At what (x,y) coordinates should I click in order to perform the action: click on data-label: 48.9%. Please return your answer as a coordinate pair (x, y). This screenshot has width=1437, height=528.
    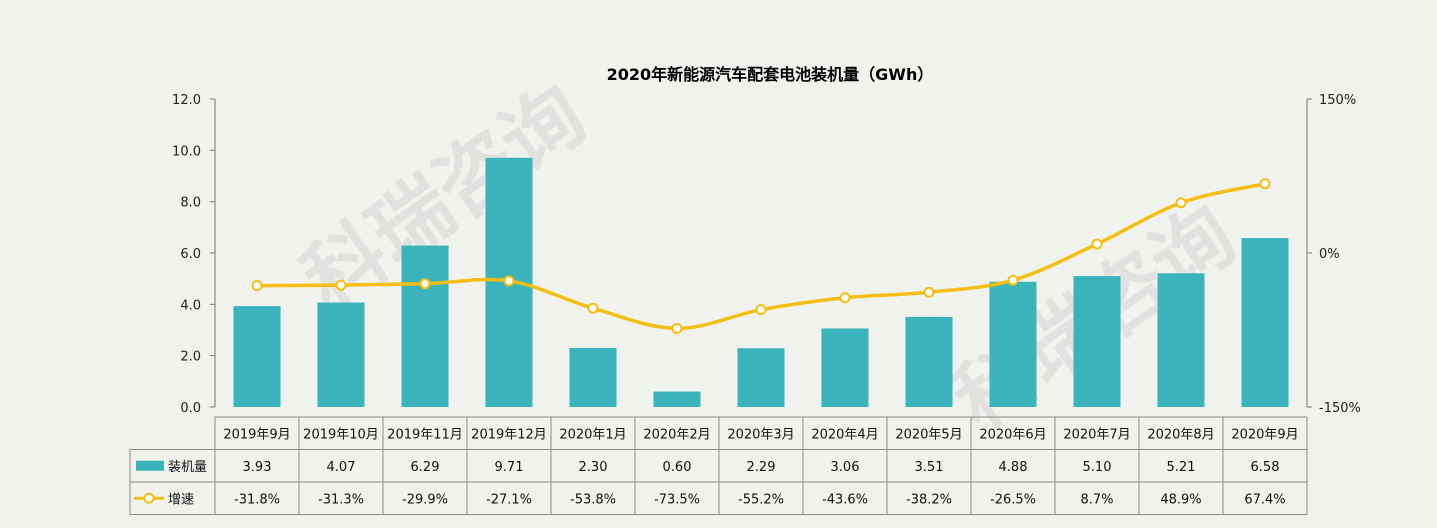
    Looking at the image, I should click on (1180, 499).